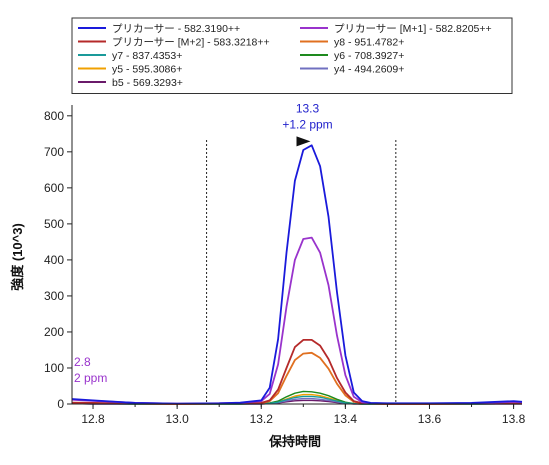 The height and width of the screenshot is (465, 549). I want to click on peak-annotation-time: 13.3, so click(308, 108).